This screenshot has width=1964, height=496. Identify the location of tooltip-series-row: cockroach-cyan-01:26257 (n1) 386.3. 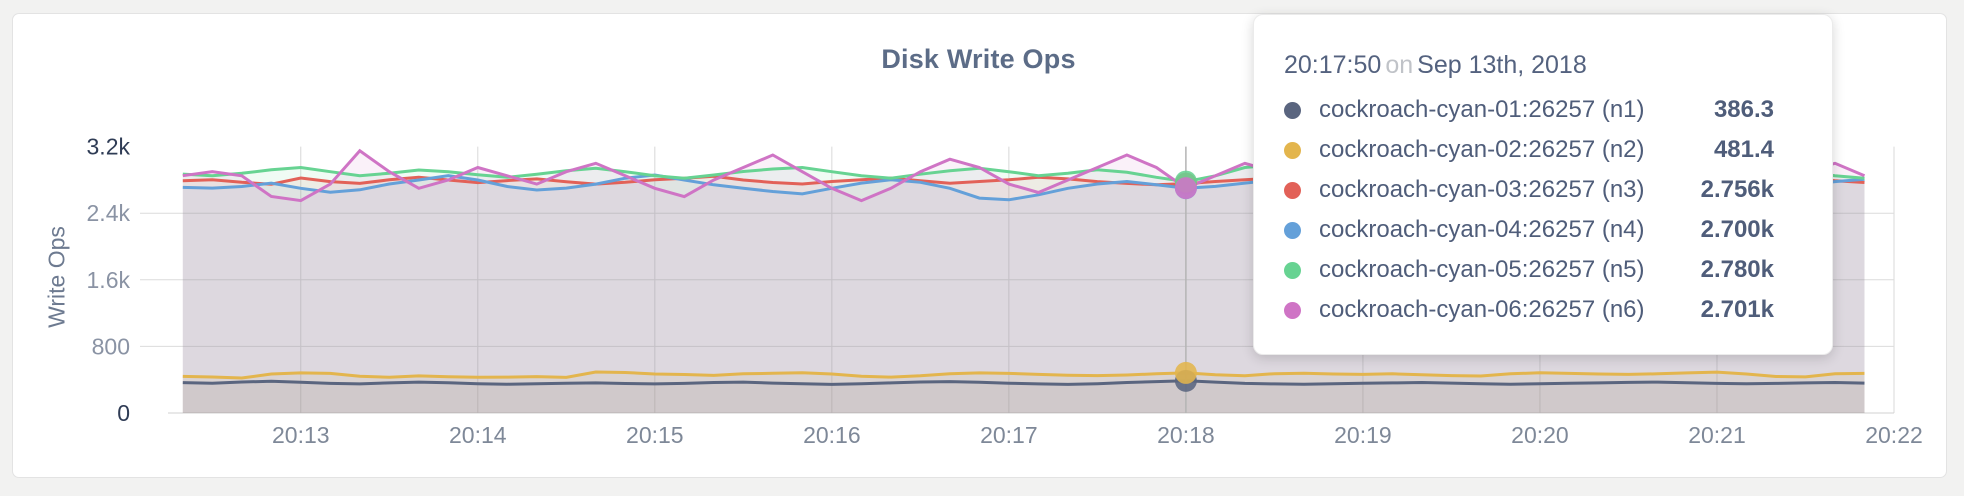
(1543, 110).